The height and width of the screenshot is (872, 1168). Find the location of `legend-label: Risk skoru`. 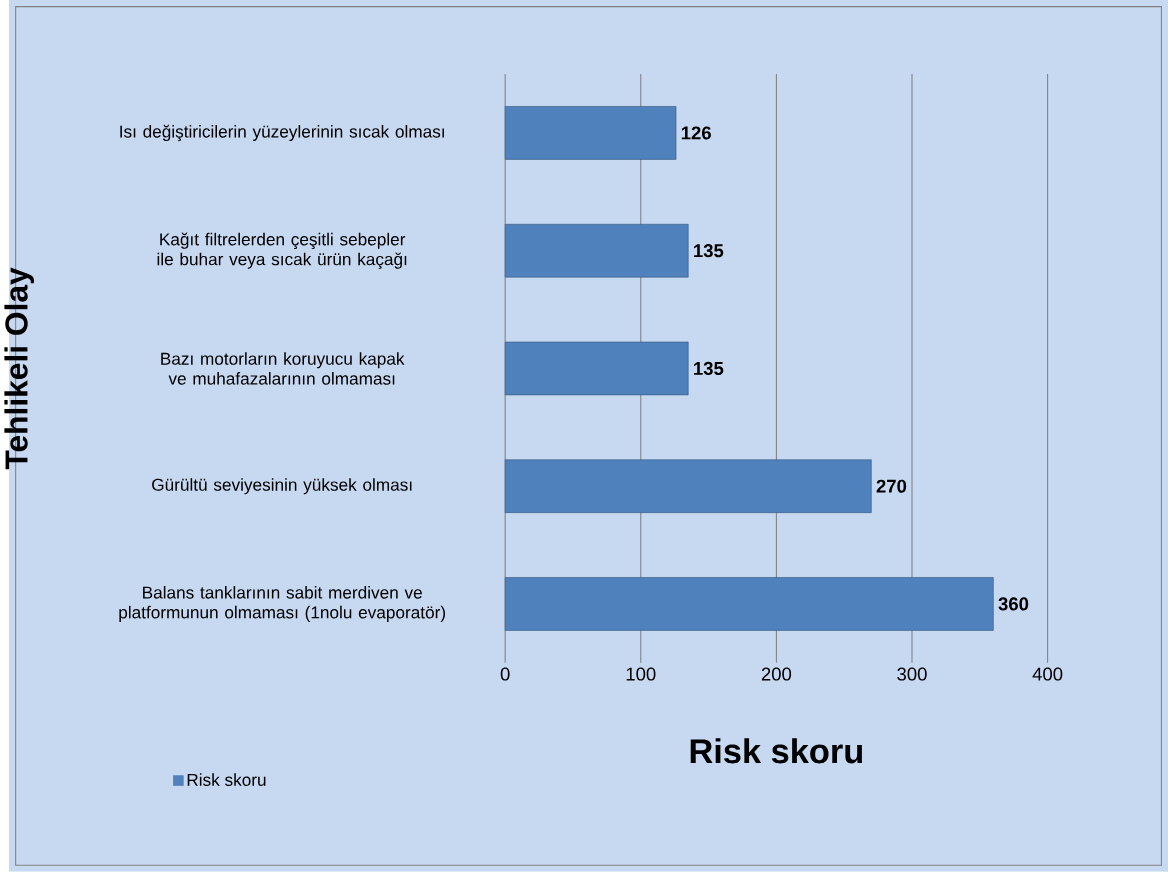

legend-label: Risk skoru is located at coordinates (226, 780).